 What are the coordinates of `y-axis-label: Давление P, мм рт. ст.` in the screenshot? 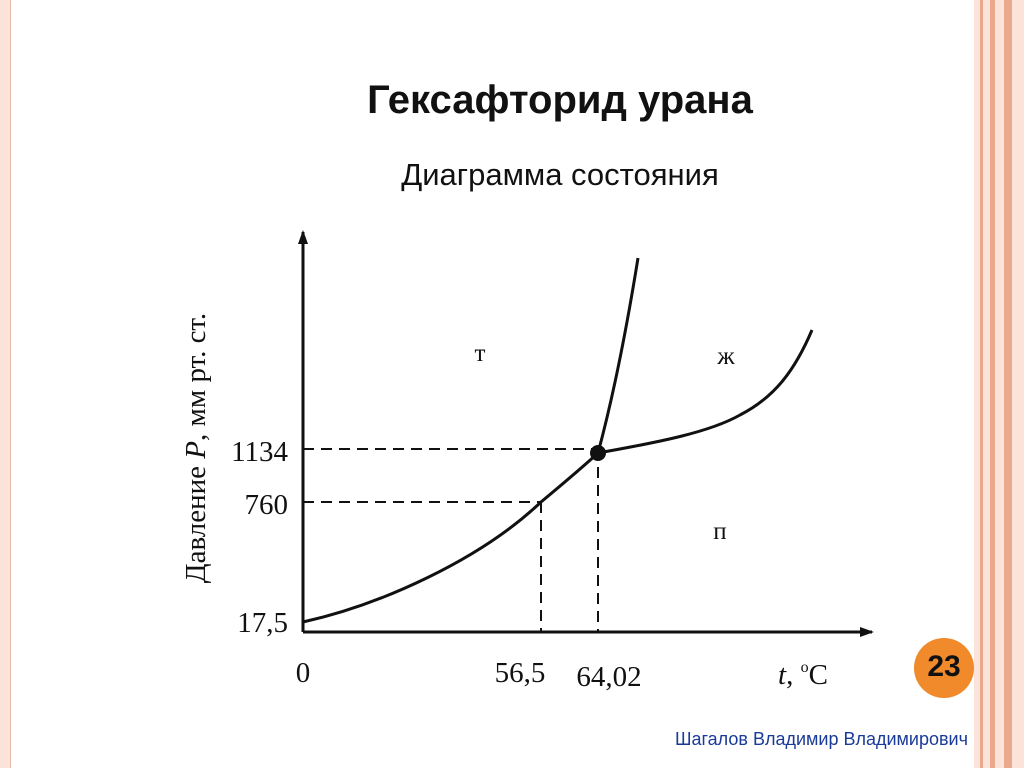 It's located at (196, 448).